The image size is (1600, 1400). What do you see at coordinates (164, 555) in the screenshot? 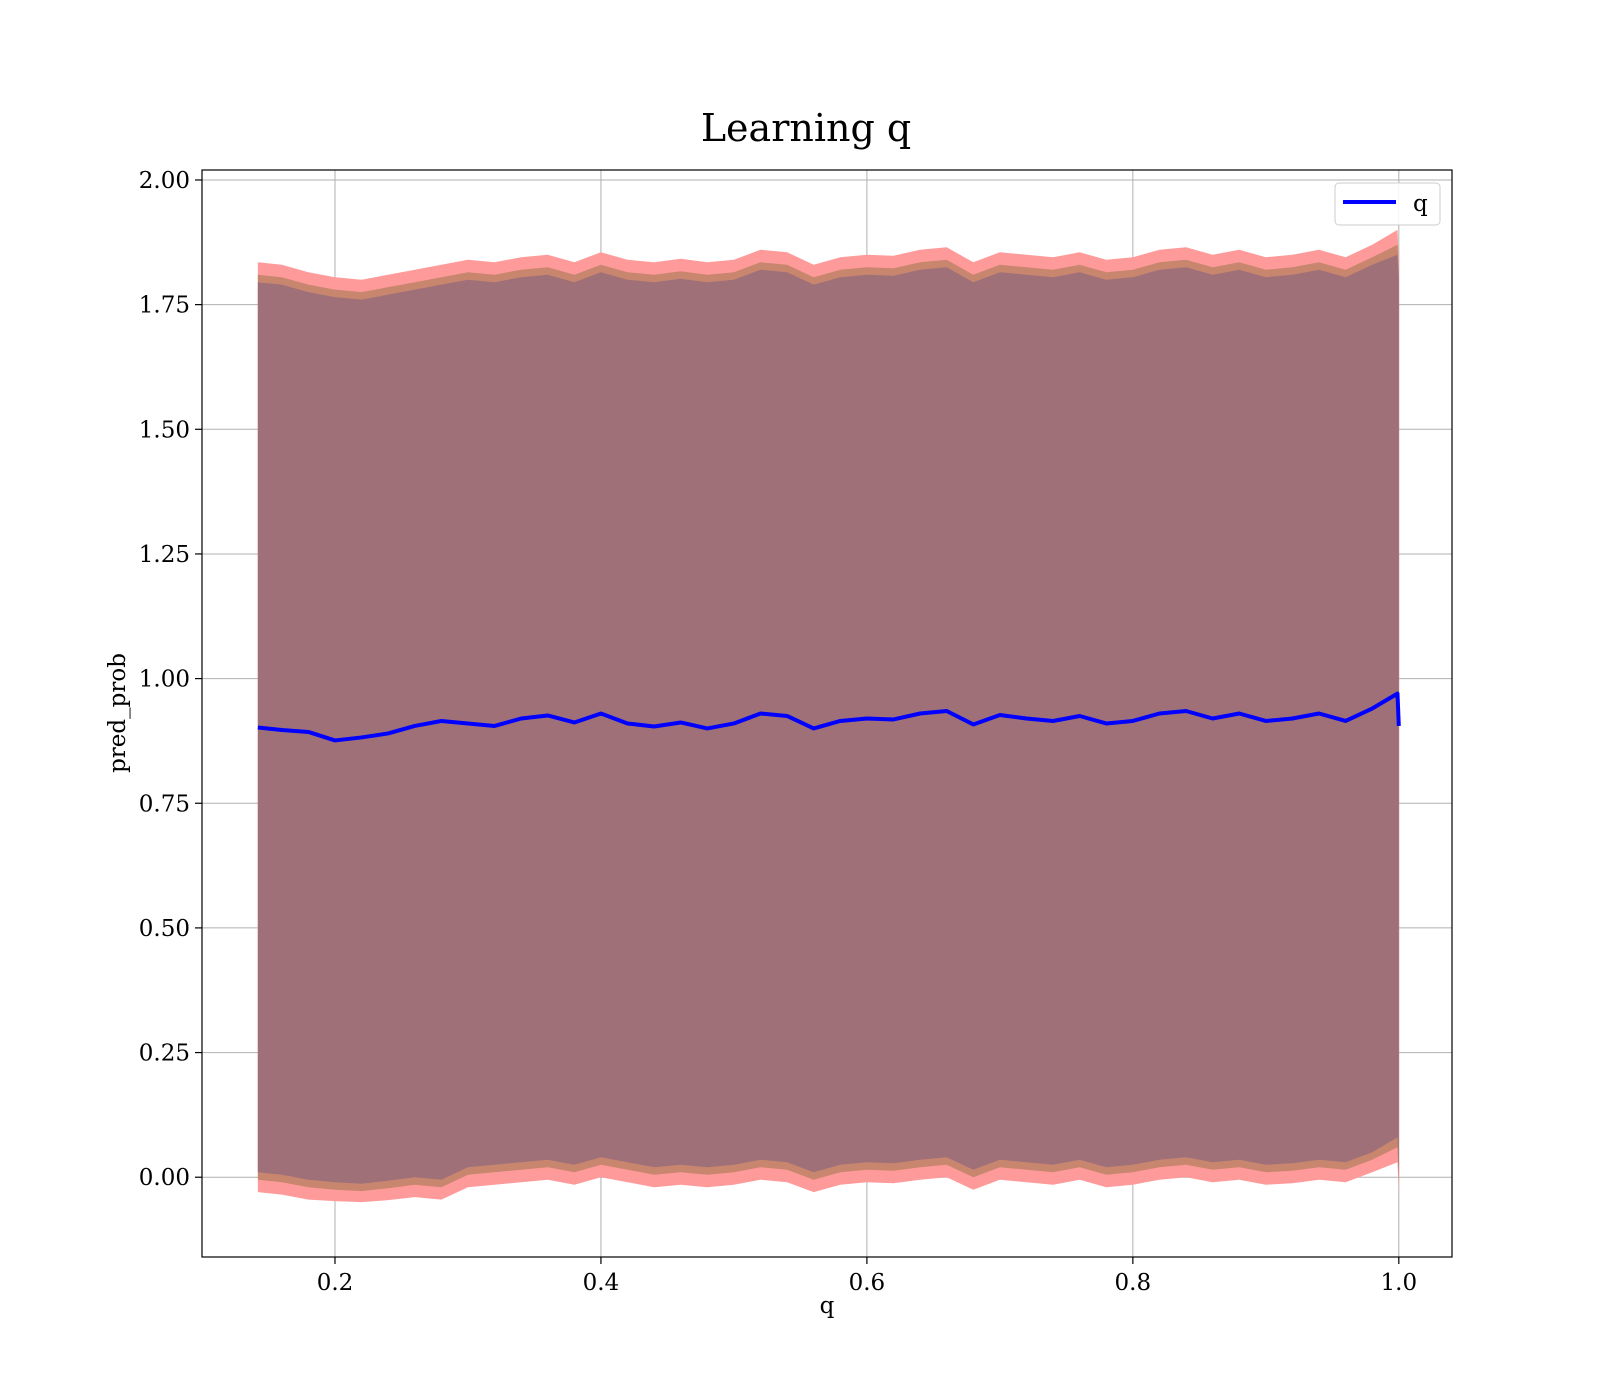
I see `y-tick-label: 1.25` at bounding box center [164, 555].